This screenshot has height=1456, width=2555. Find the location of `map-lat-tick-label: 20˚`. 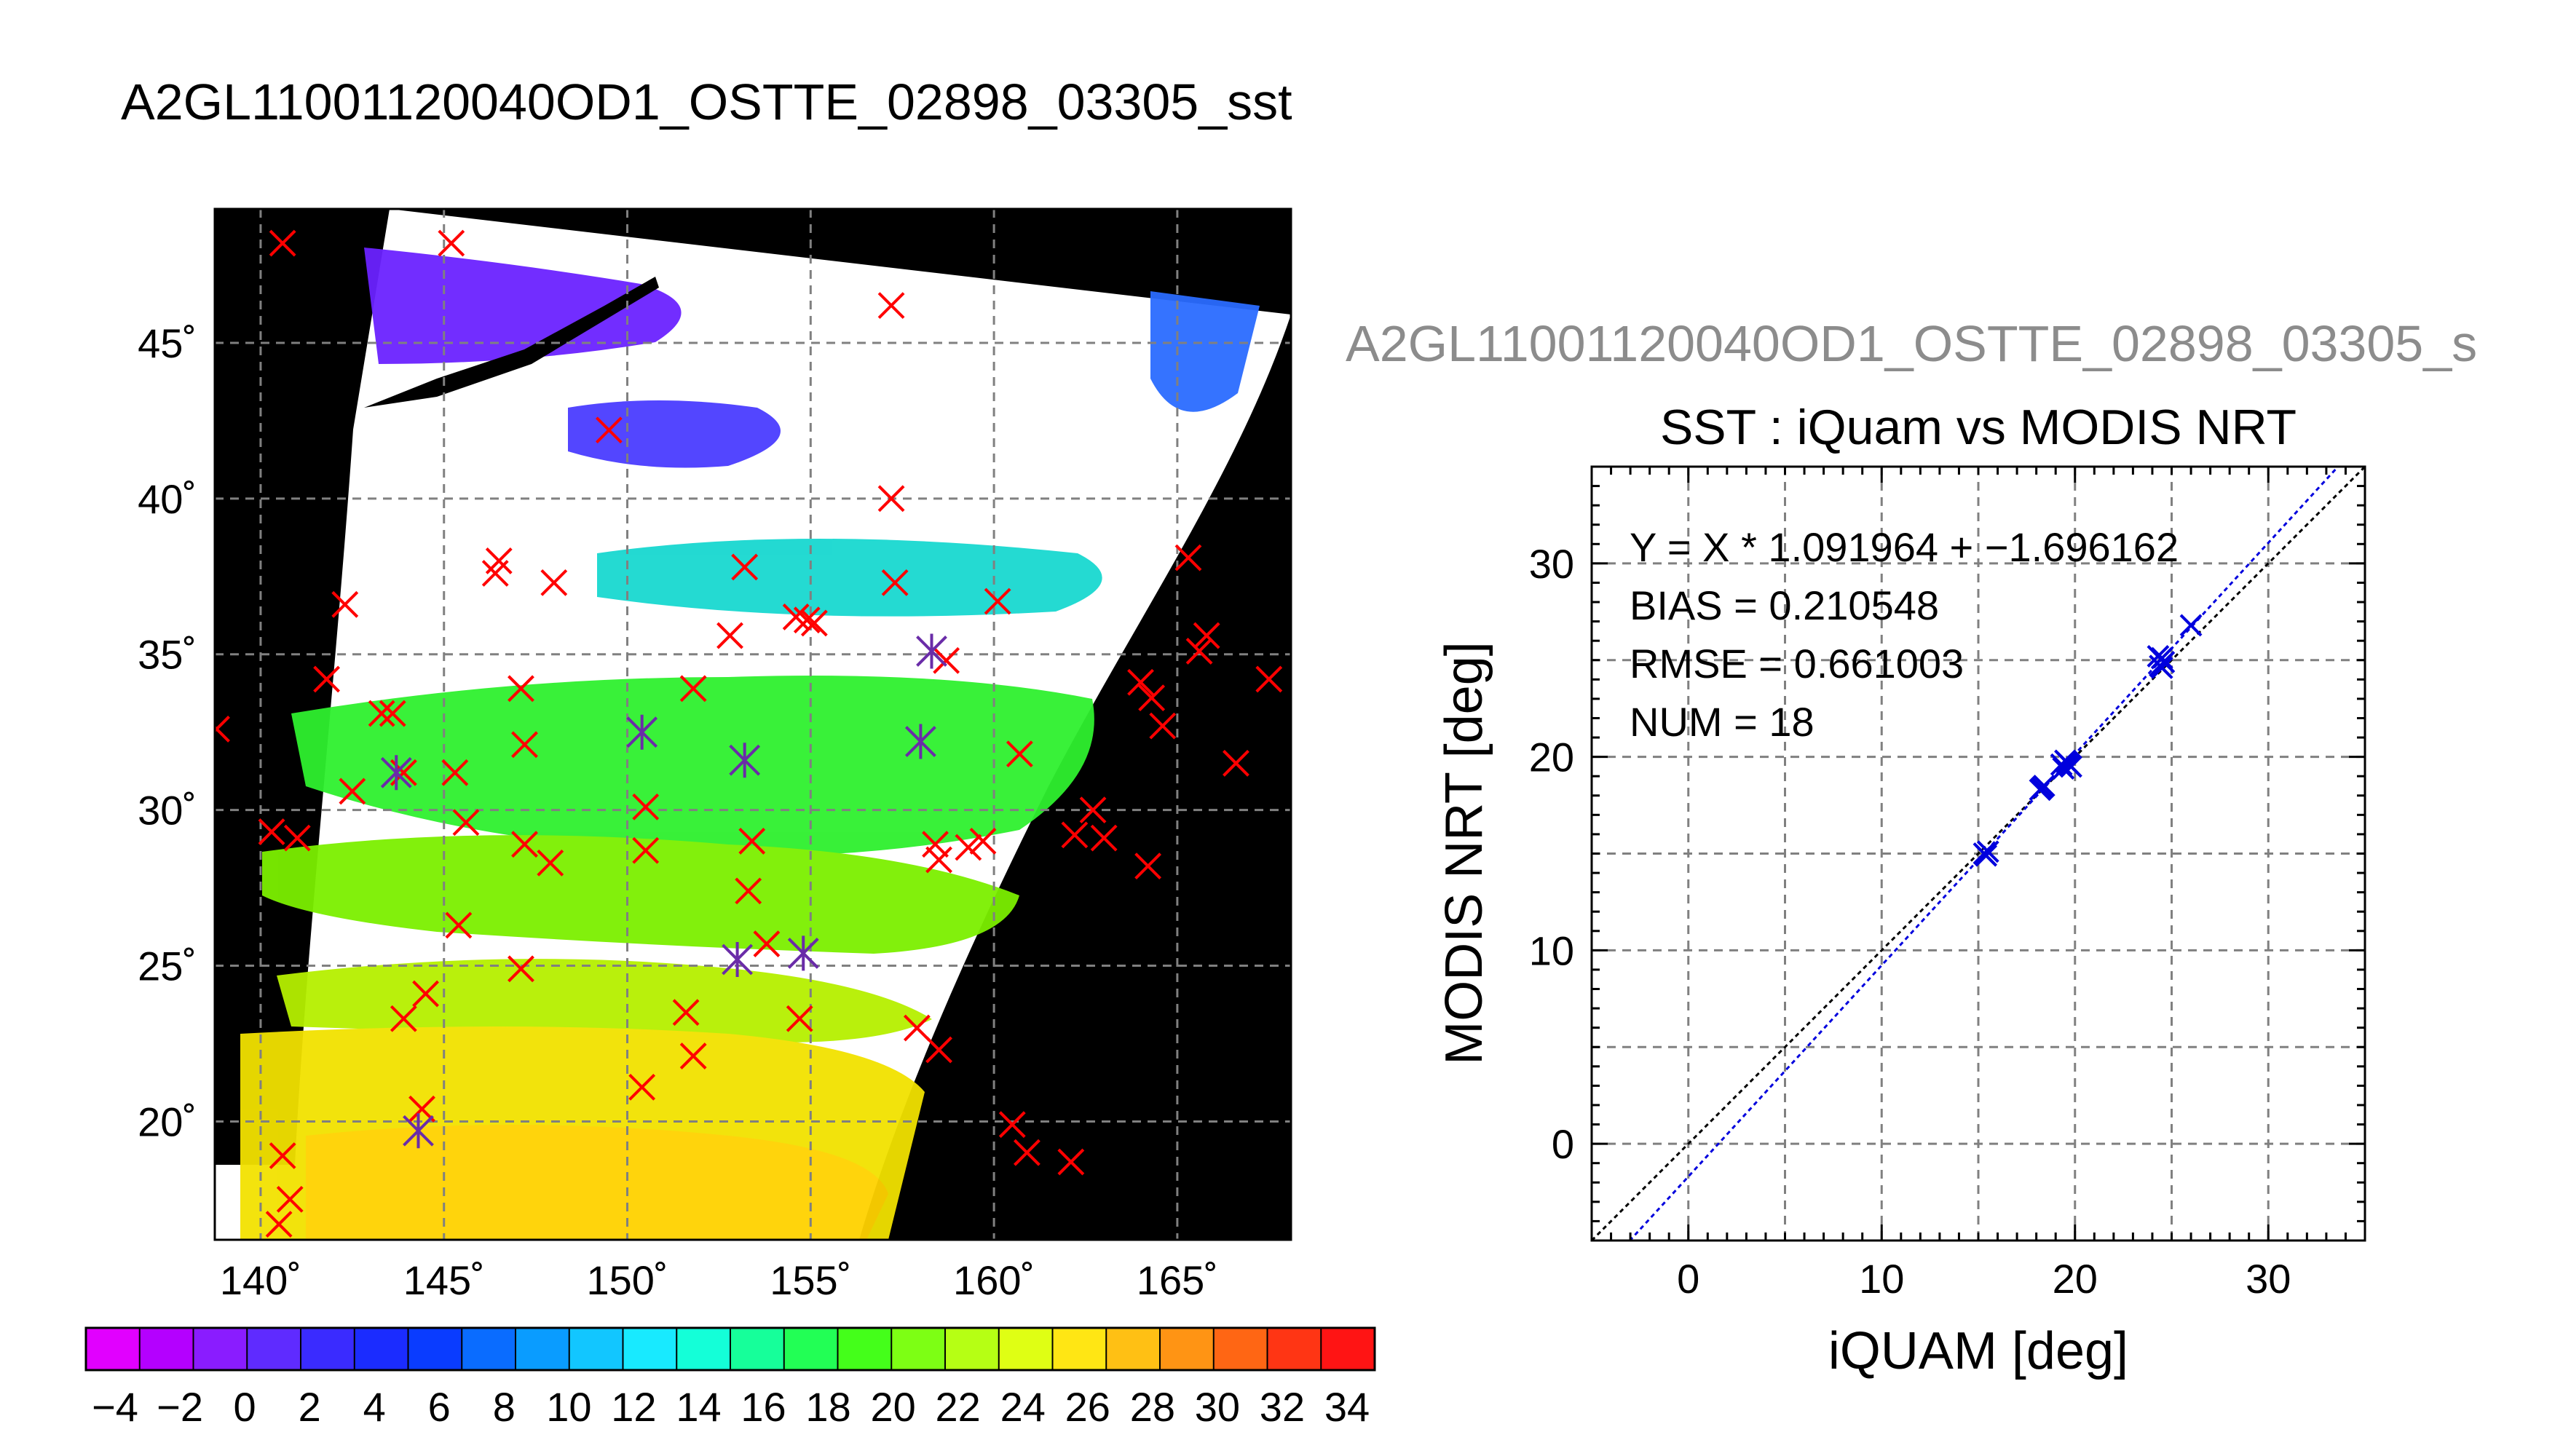

map-lat-tick-label: 20˚ is located at coordinates (167, 1121).